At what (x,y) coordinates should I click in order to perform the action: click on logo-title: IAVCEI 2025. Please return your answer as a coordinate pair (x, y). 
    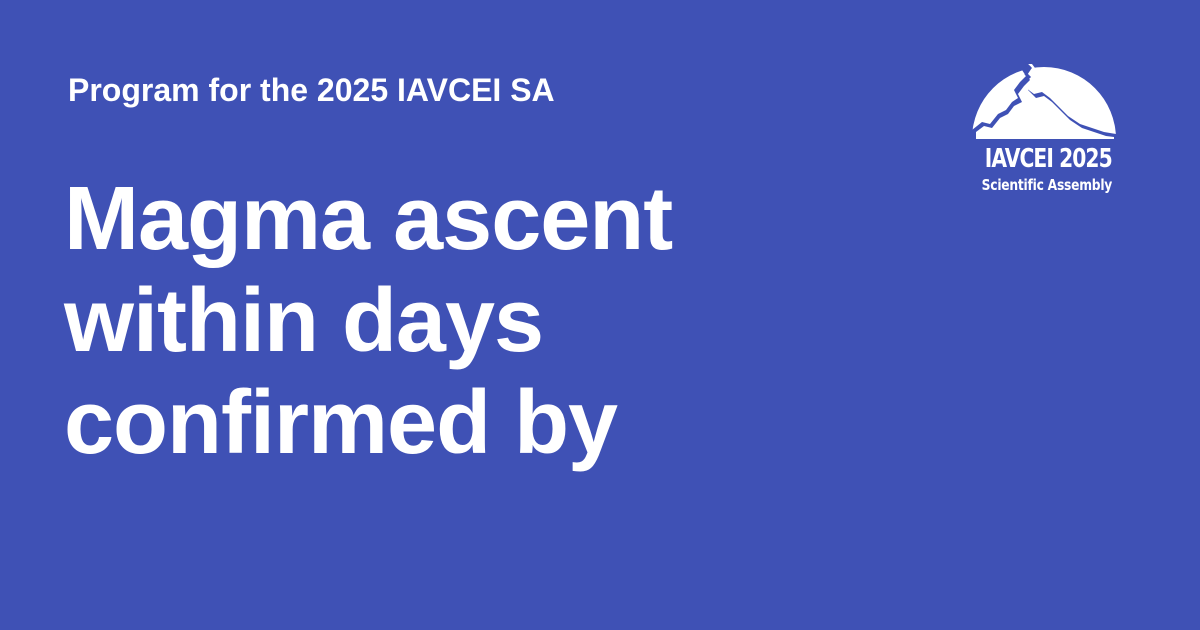
    Looking at the image, I should click on (1048, 159).